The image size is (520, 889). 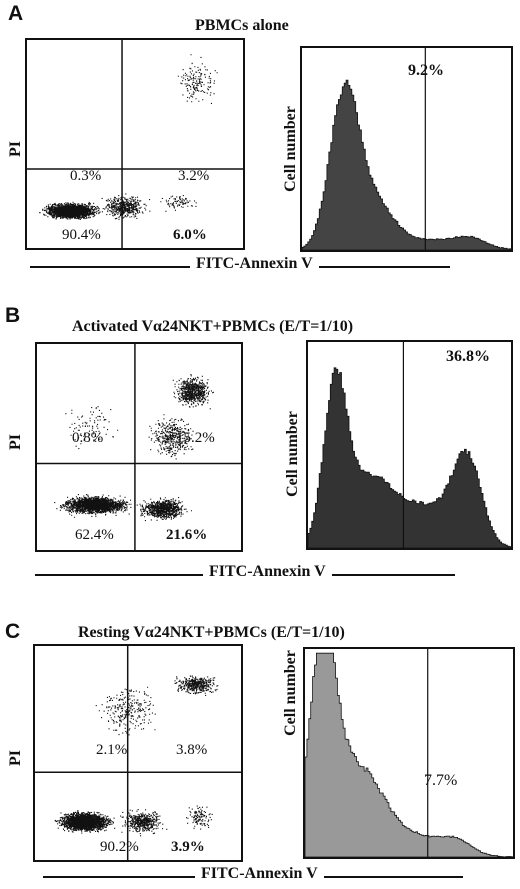 I want to click on panel-title: Activated Vα24NKT+PBMCs (E/T=1/10), so click(x=213, y=326).